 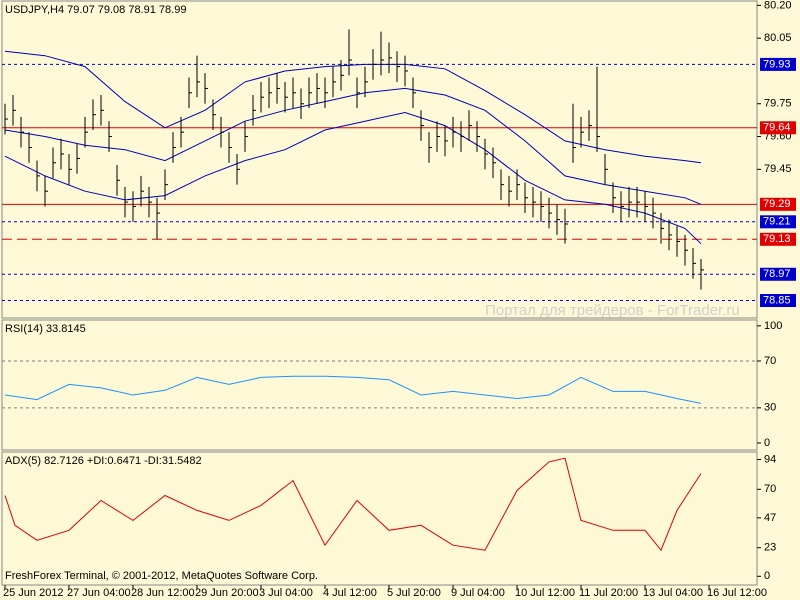 What do you see at coordinates (778, 5) in the screenshot?
I see `y-tick-label: 80.20` at bounding box center [778, 5].